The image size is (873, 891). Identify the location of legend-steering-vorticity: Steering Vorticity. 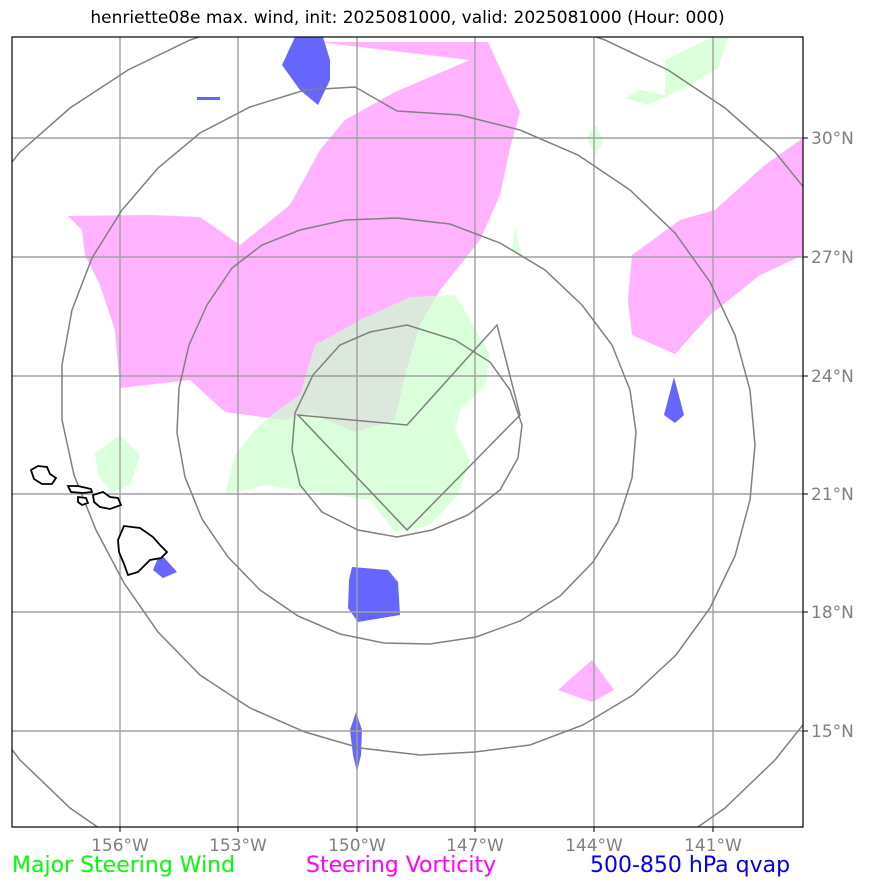
(401, 865).